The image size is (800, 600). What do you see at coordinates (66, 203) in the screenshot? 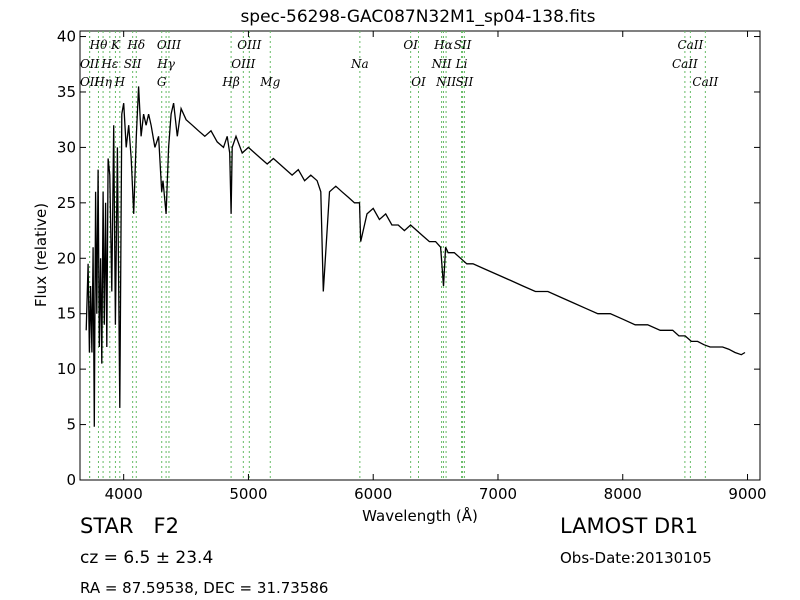
I see `y-tick-label: 25` at bounding box center [66, 203].